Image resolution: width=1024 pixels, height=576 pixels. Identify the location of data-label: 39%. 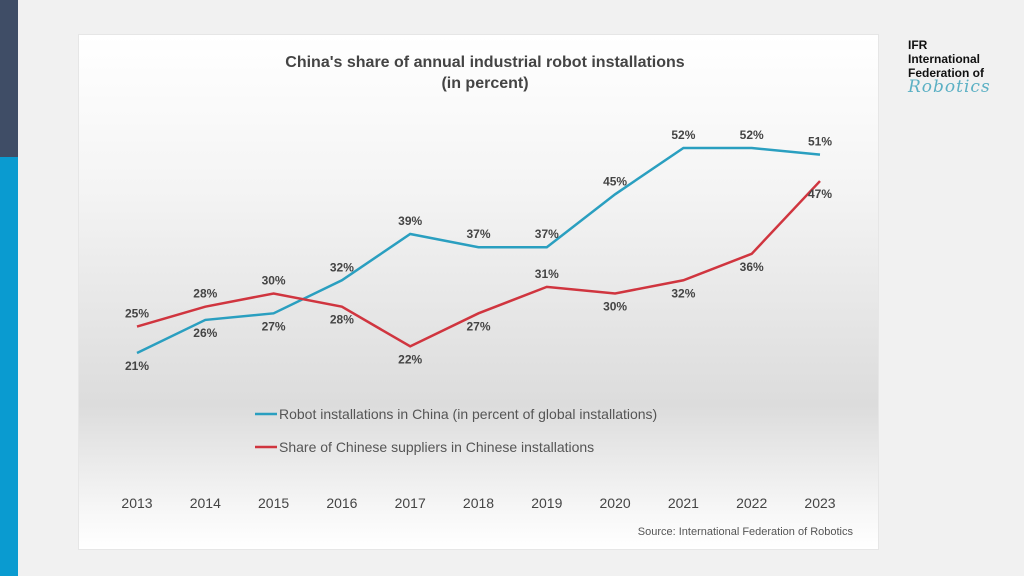
(410, 221).